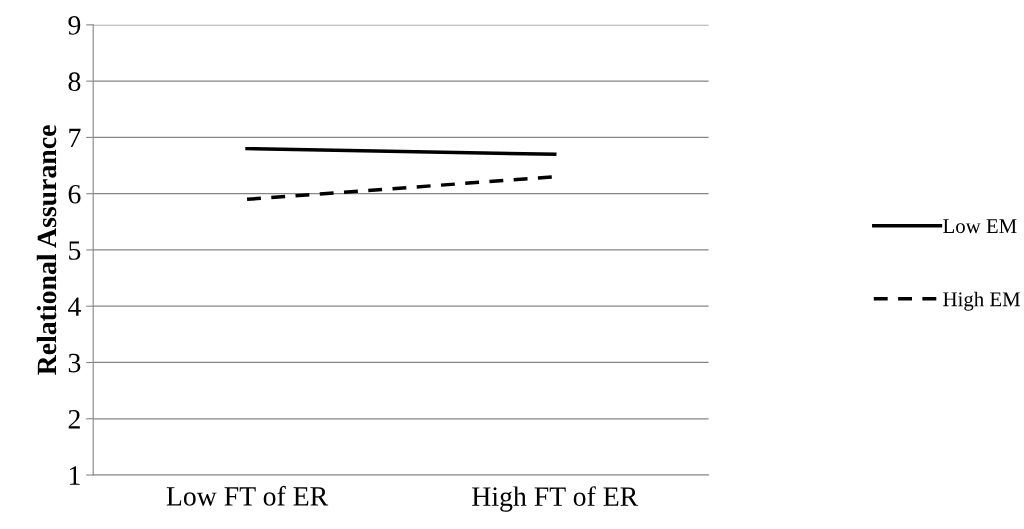 Image resolution: width=1024 pixels, height=529 pixels. I want to click on y-tick-label: 7, so click(75, 138).